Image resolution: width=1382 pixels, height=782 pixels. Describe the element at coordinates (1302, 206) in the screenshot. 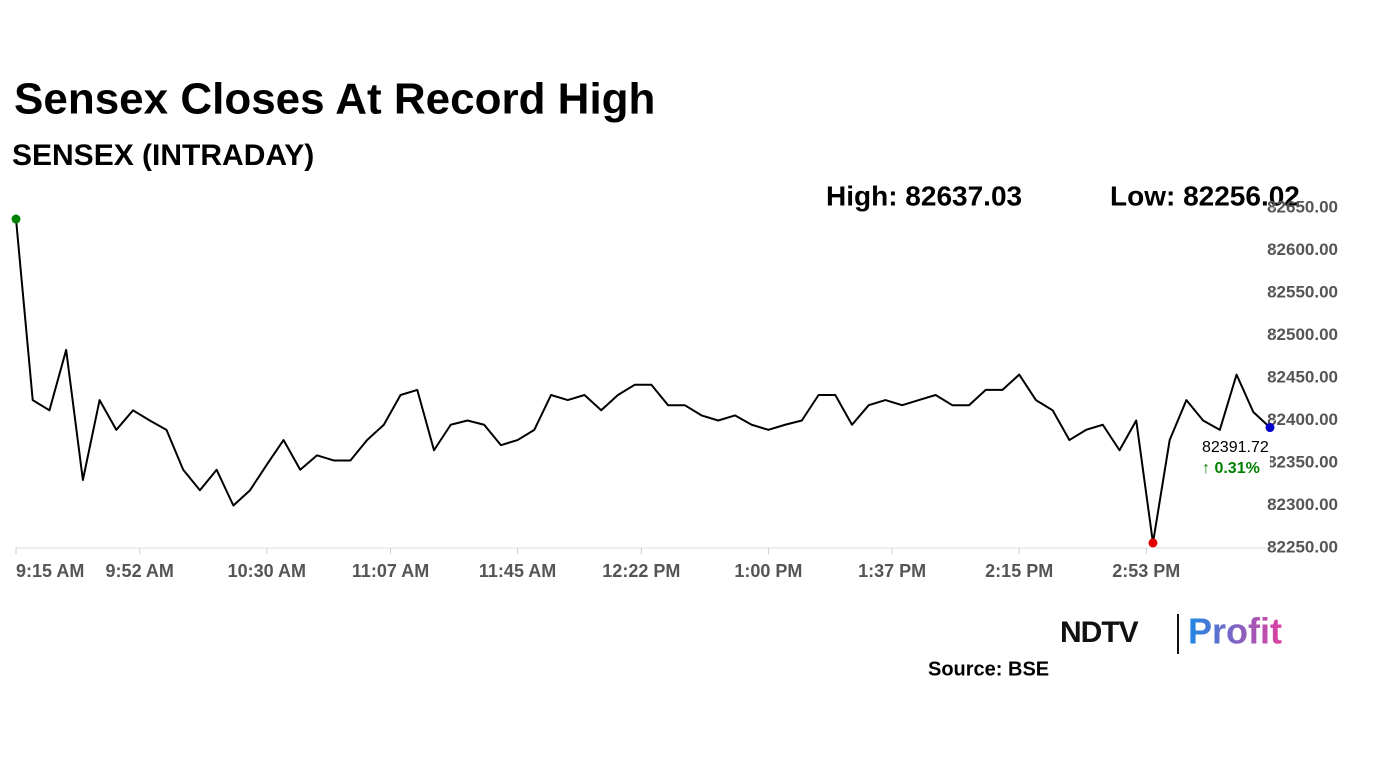

I see `y-tick-label: 82650.00` at that location.